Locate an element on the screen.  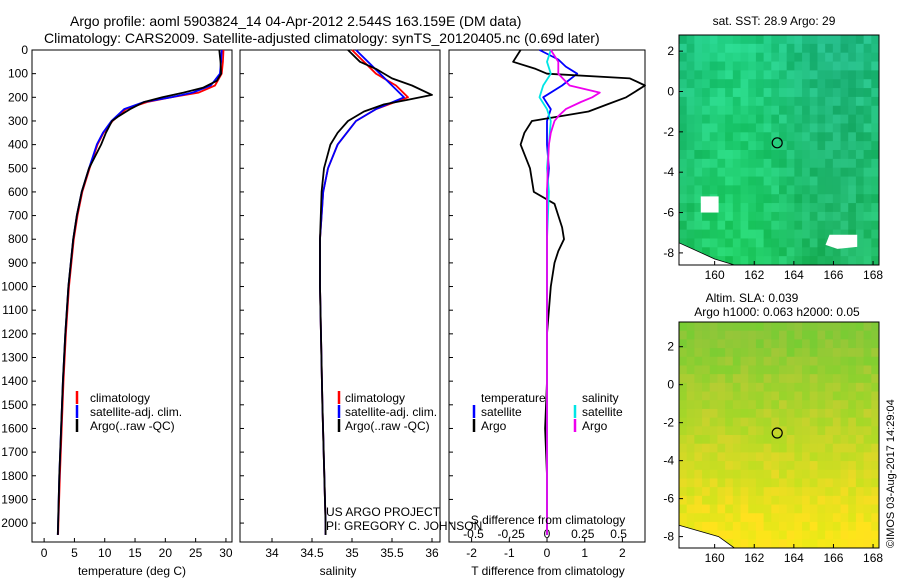
map-frame is located at coordinates (779, 435).